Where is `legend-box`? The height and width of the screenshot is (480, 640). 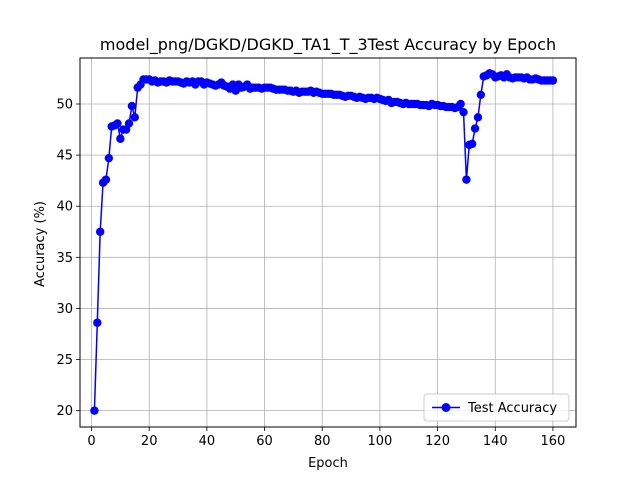 legend-box is located at coordinates (496, 407).